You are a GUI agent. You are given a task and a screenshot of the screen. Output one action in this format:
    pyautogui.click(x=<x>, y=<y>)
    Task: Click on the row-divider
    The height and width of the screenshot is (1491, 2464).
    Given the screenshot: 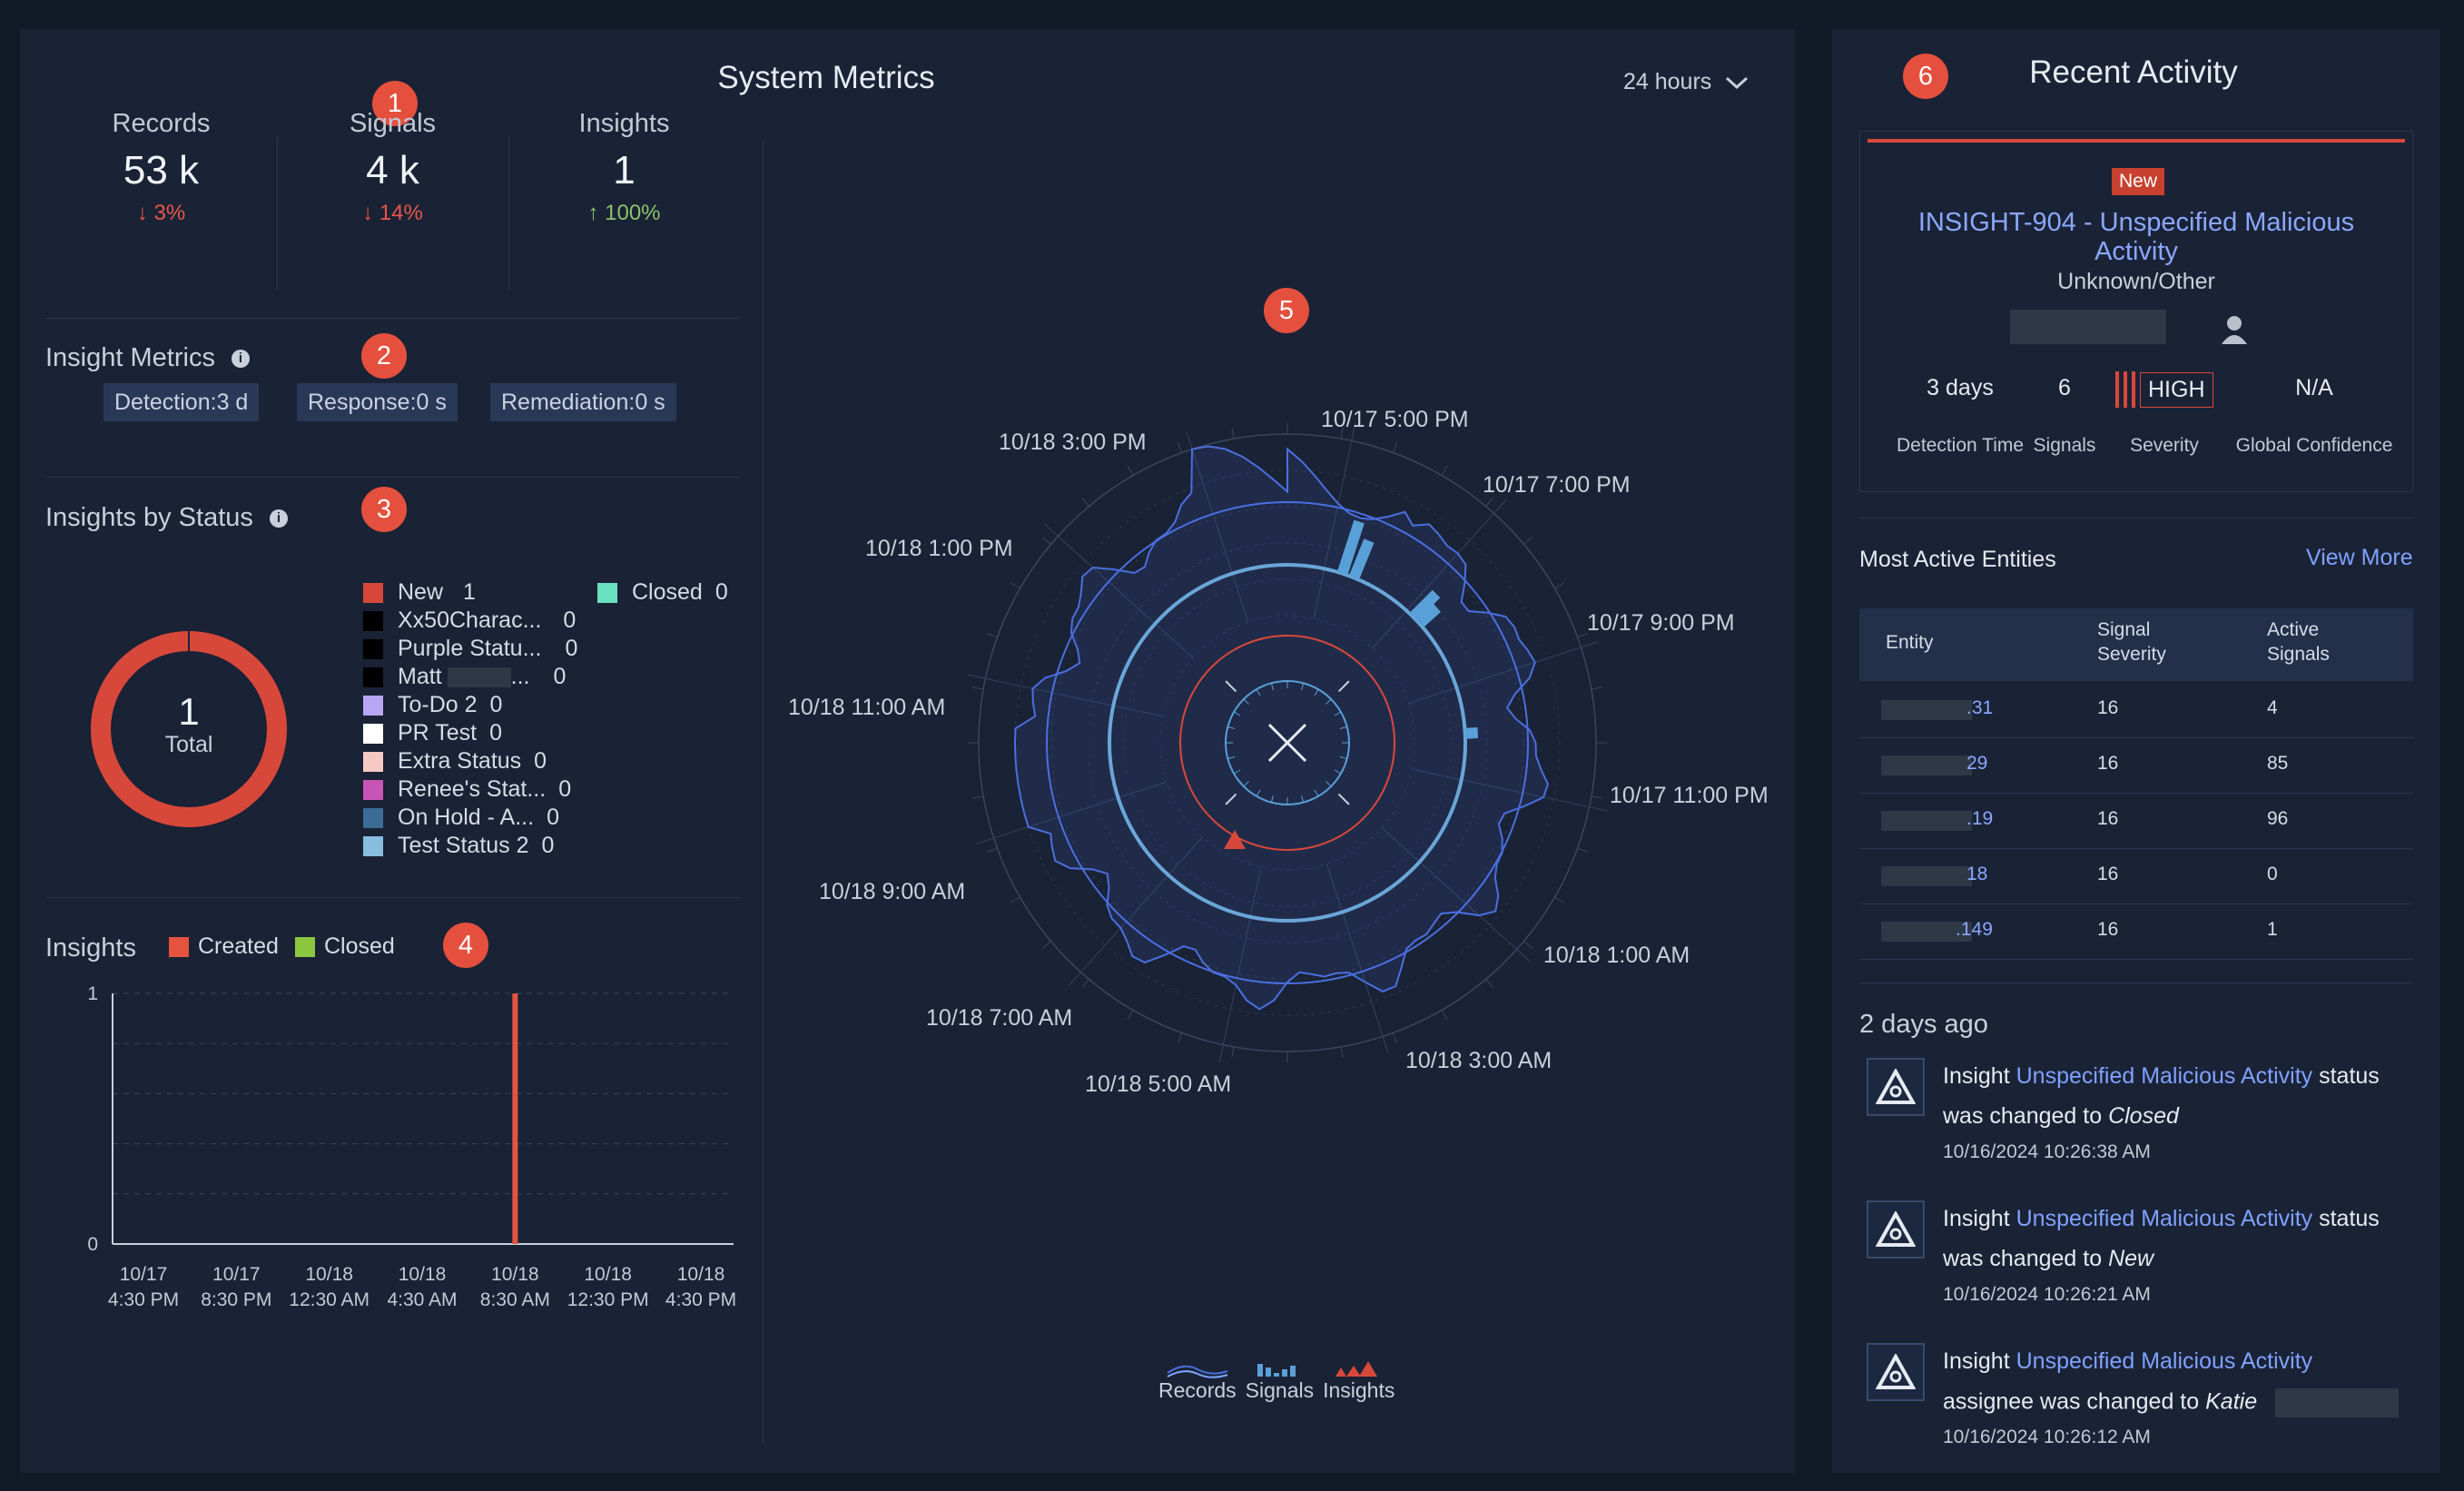 What is the action you would take?
    pyautogui.click(x=2136, y=737)
    